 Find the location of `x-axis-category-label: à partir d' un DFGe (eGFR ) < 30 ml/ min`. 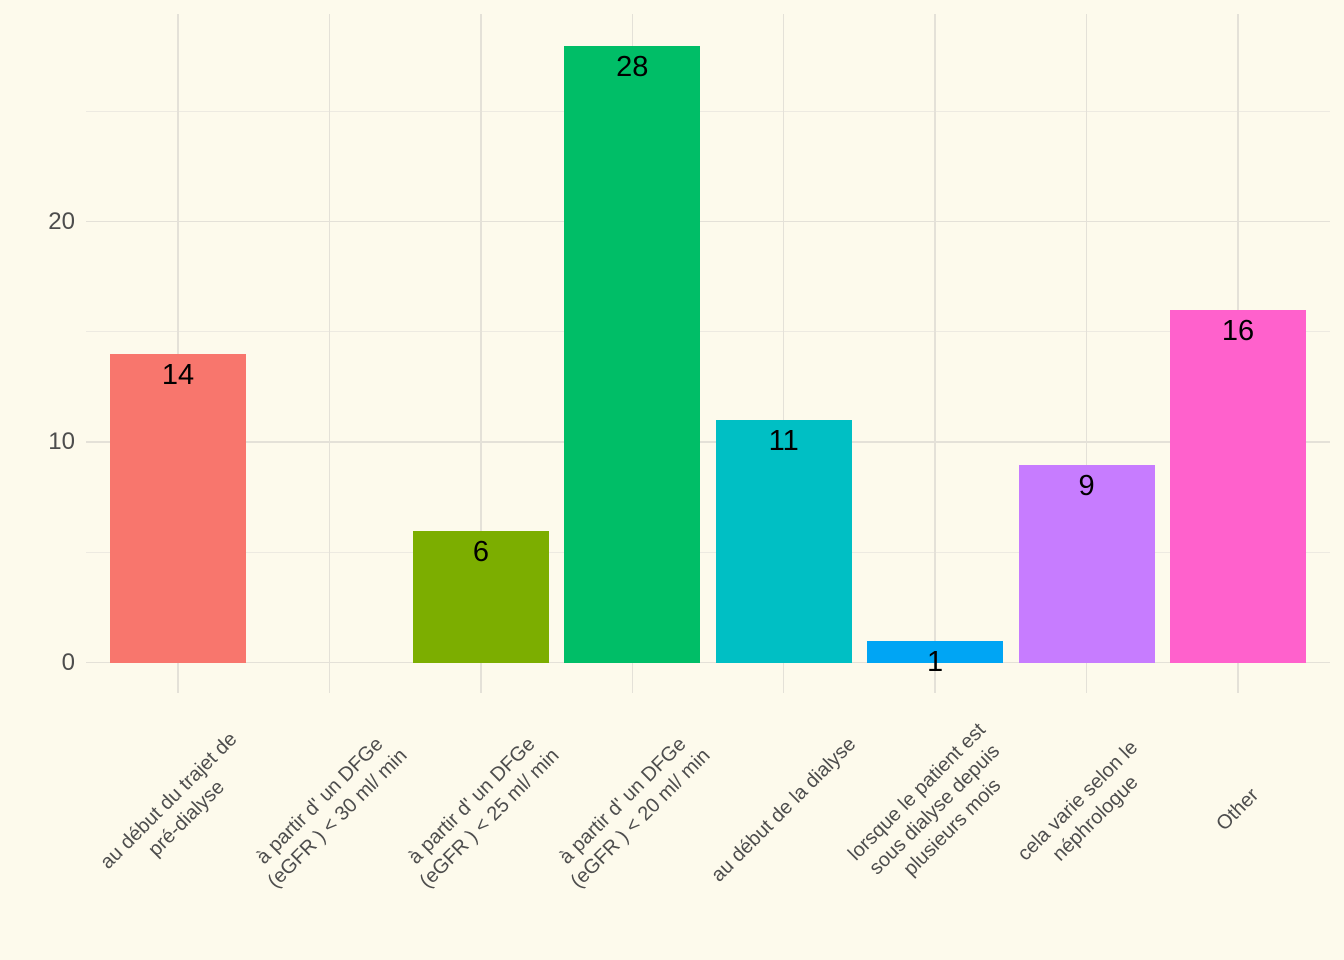

x-axis-category-label: à partir d' un DFGe (eGFR ) < 30 ml/ min is located at coordinates (332, 813).